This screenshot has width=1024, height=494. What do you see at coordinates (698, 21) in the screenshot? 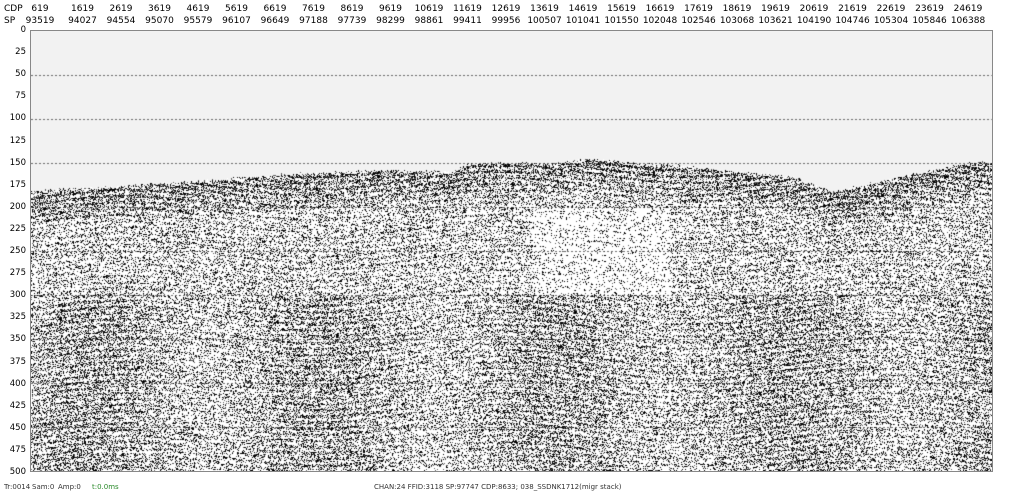
I see `sp-value: 102546` at bounding box center [698, 21].